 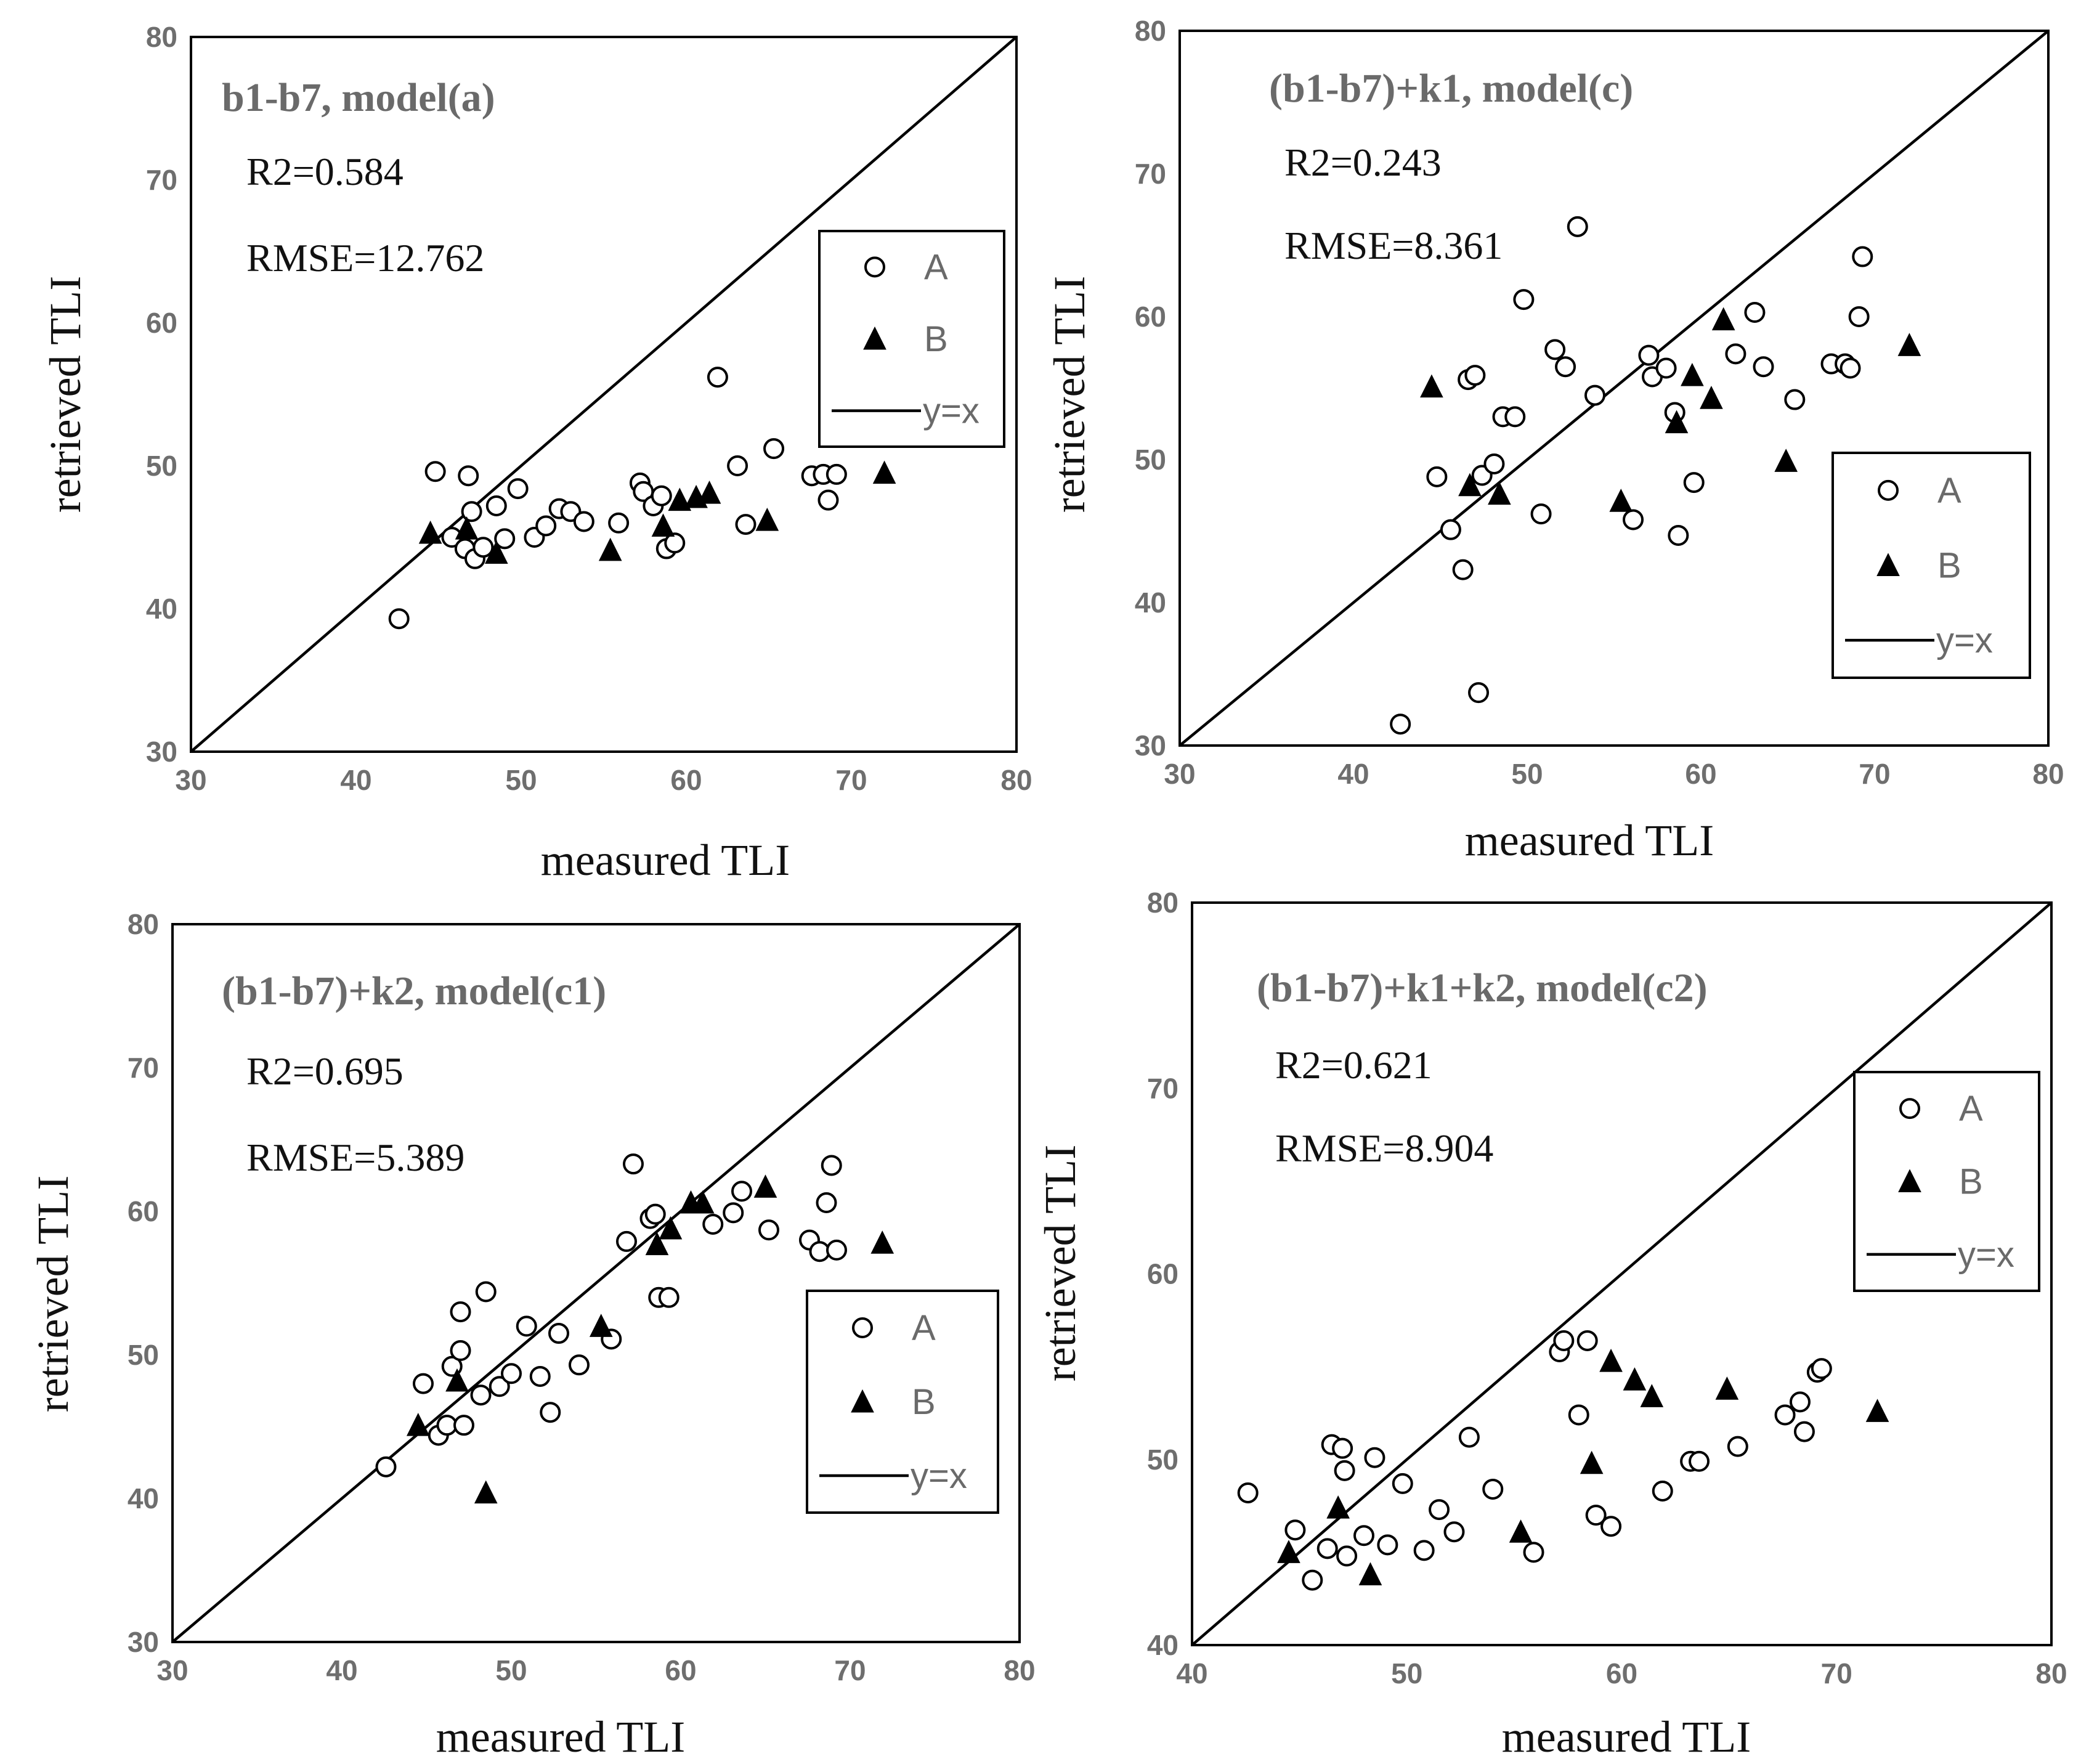 I want to click on legend-marker-b, so click(x=1888, y=564).